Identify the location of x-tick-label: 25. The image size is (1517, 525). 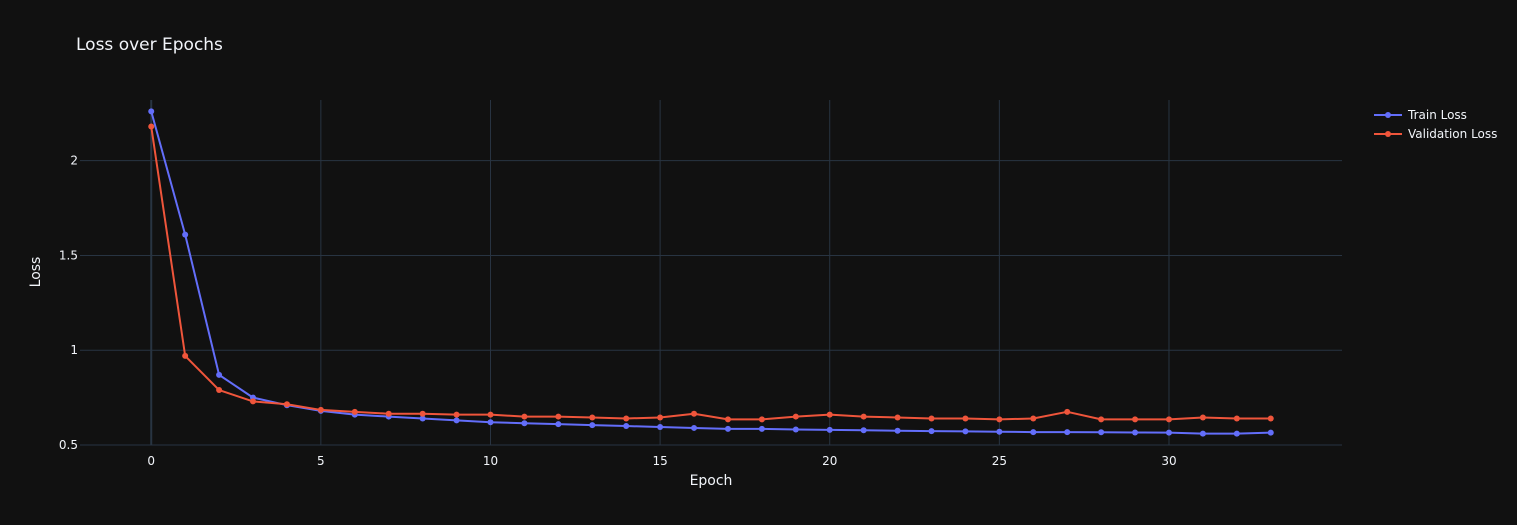
(999, 461).